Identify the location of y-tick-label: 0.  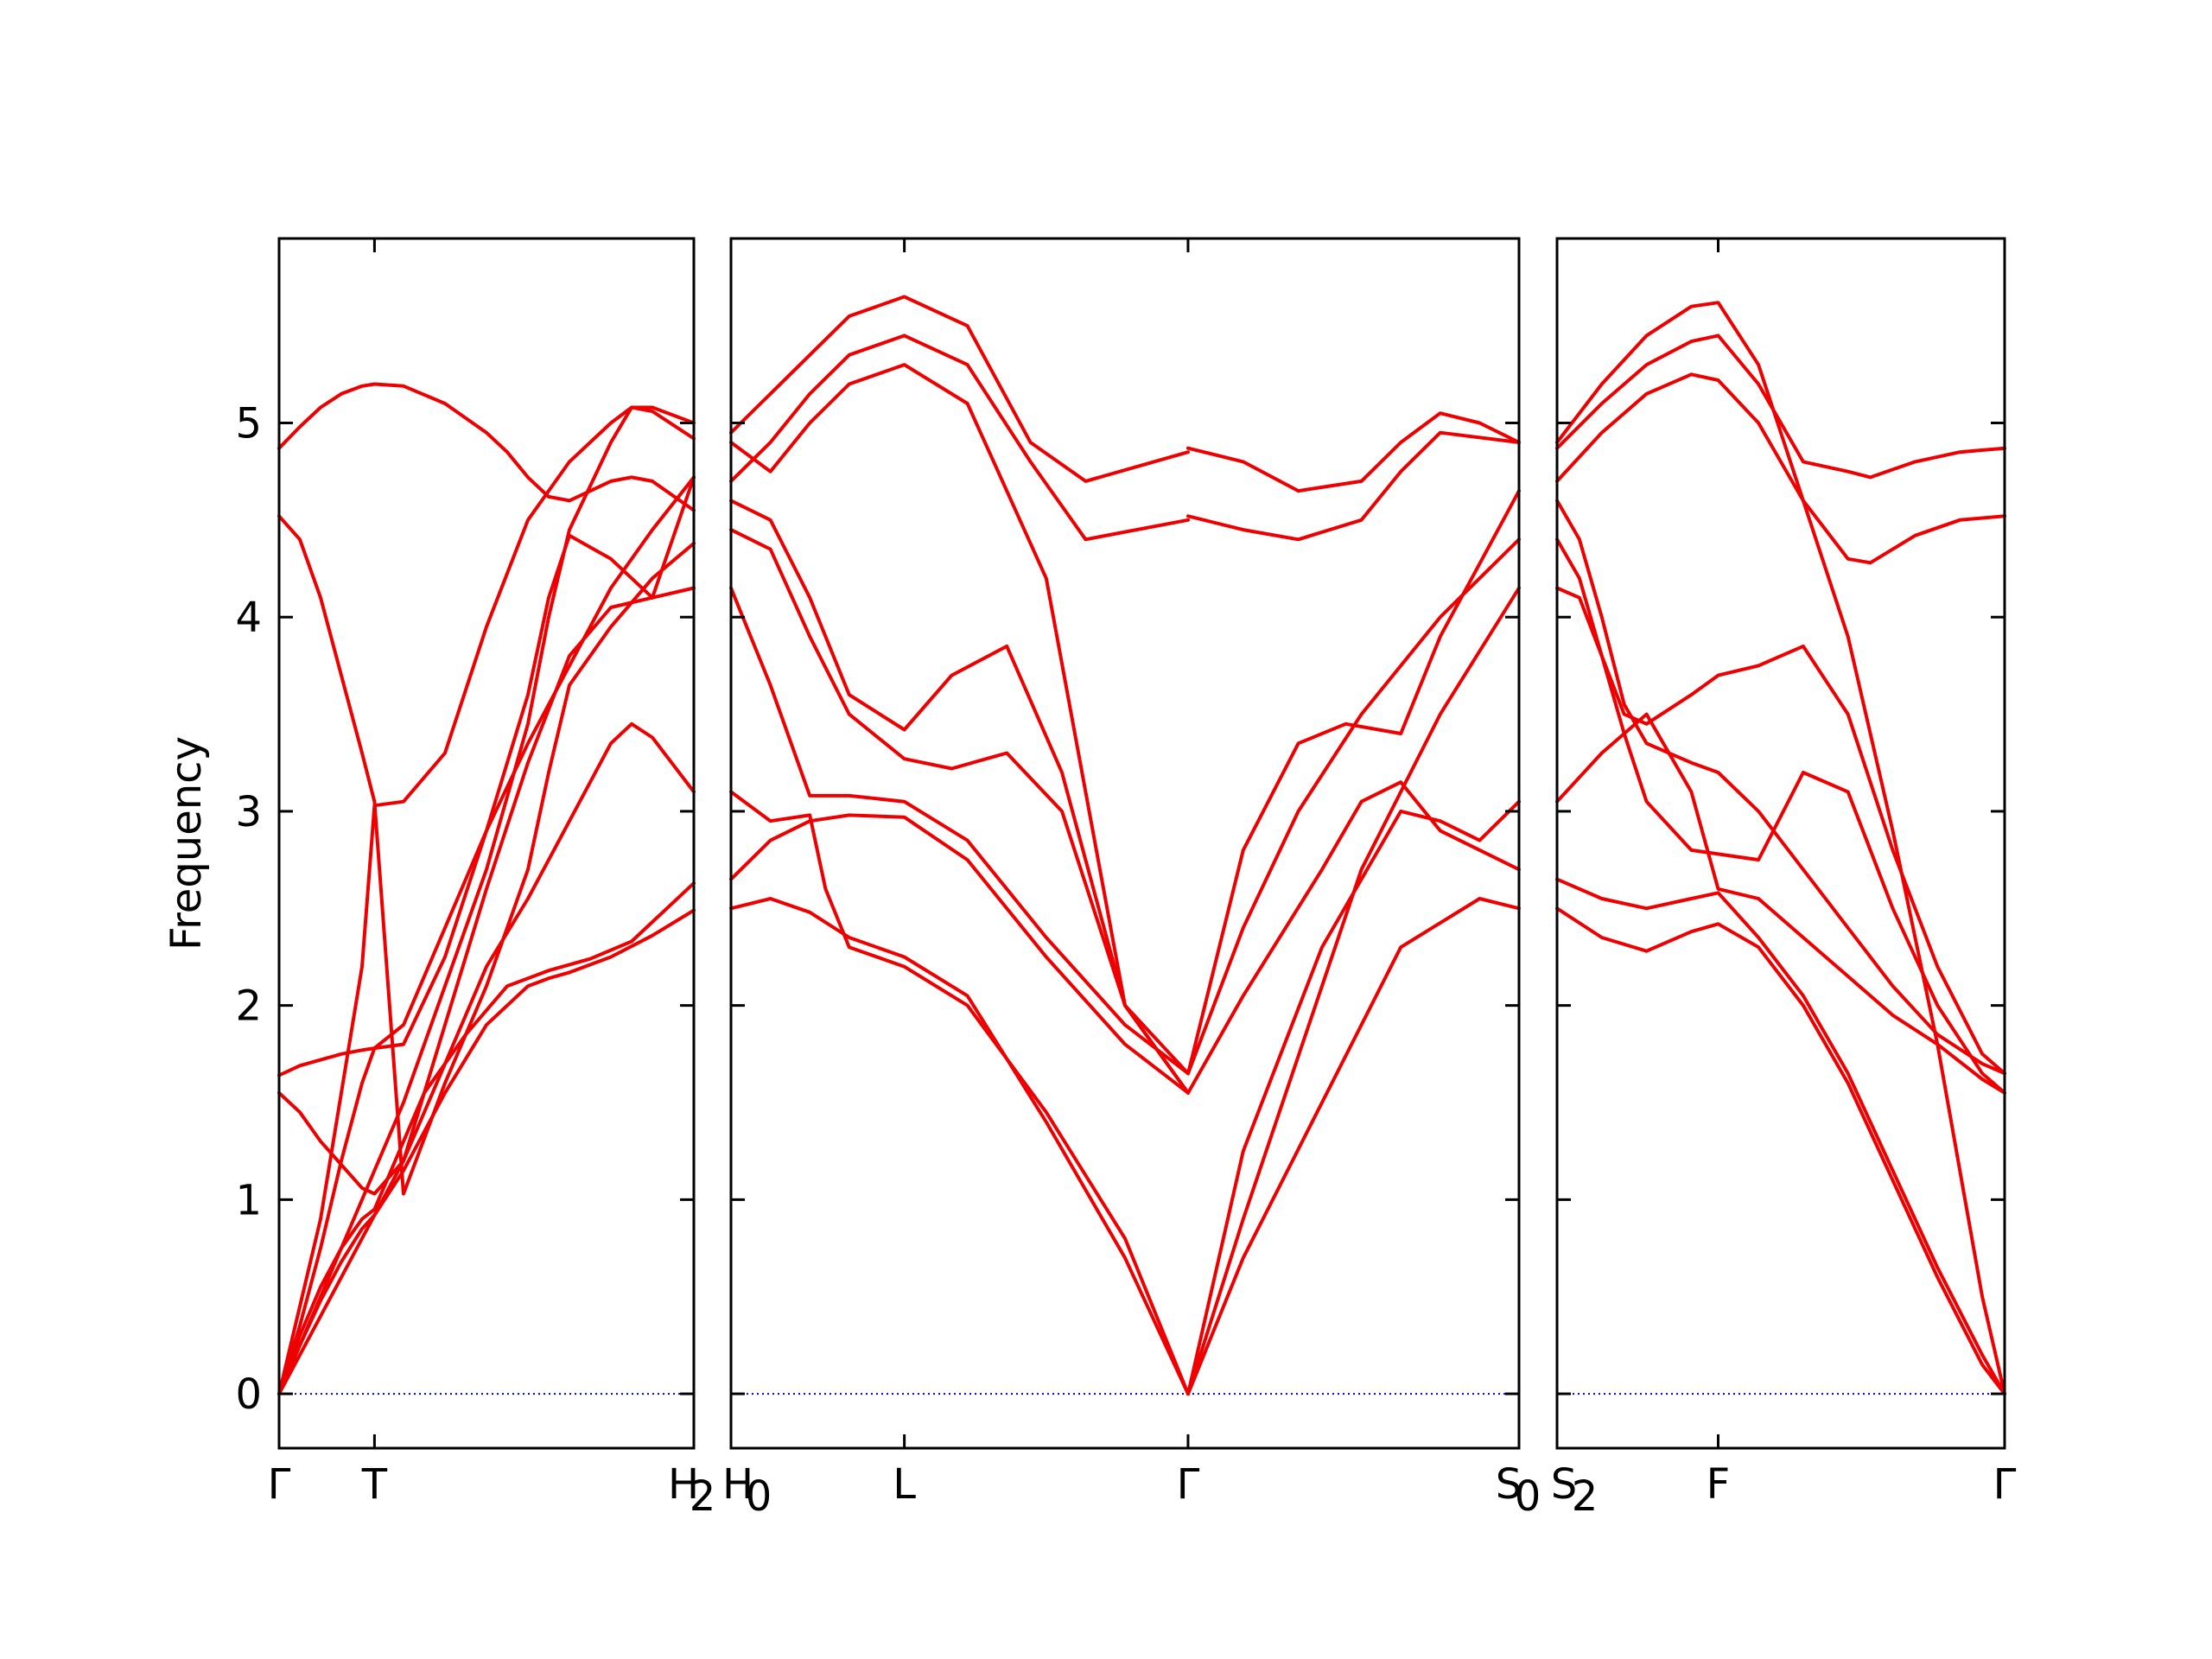
(248, 1394).